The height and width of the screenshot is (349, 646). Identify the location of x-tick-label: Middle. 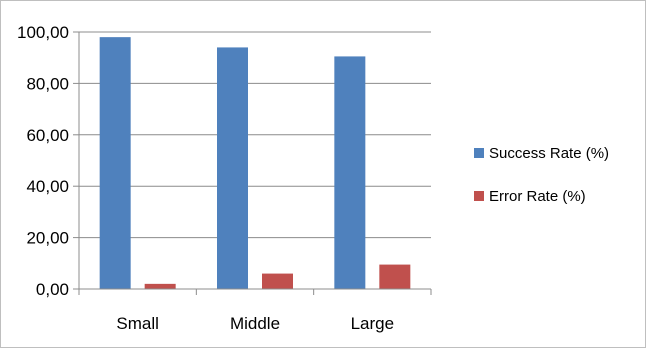
(255, 323).